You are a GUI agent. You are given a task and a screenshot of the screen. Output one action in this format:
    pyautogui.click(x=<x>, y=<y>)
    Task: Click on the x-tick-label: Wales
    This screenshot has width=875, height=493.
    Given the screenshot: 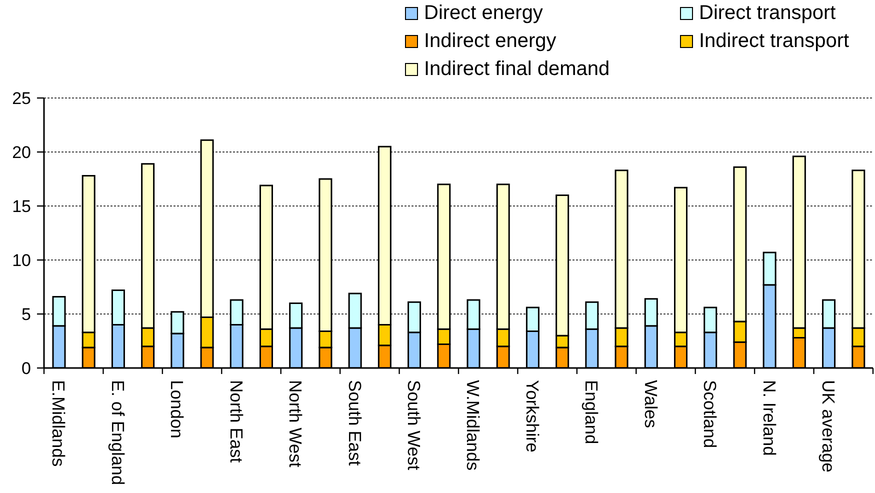 What is the action you would take?
    pyautogui.click(x=650, y=404)
    